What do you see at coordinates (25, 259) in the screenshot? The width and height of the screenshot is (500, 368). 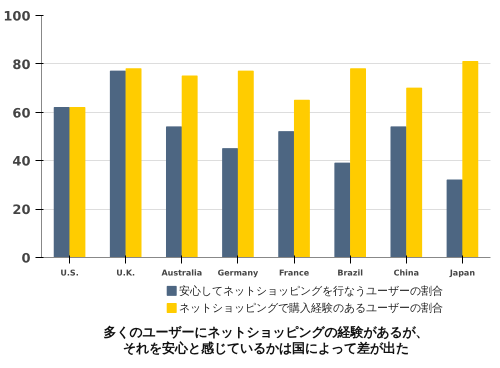 I see `y-tick-label: 0` at bounding box center [25, 259].